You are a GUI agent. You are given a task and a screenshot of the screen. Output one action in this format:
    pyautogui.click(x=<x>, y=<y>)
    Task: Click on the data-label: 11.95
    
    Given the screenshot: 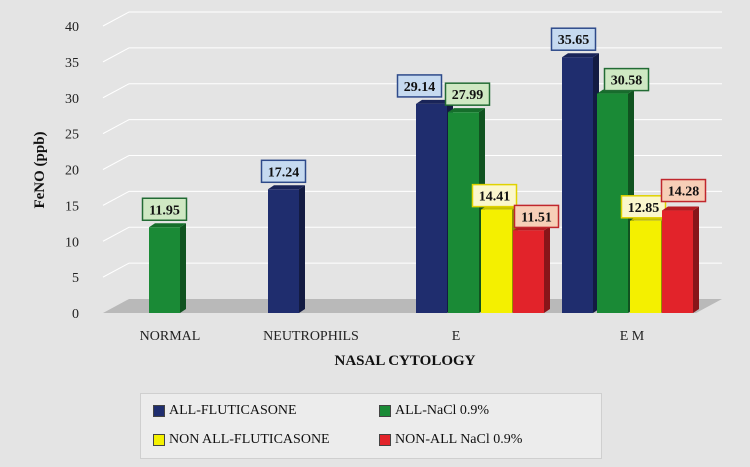 What is the action you would take?
    pyautogui.click(x=164, y=210)
    